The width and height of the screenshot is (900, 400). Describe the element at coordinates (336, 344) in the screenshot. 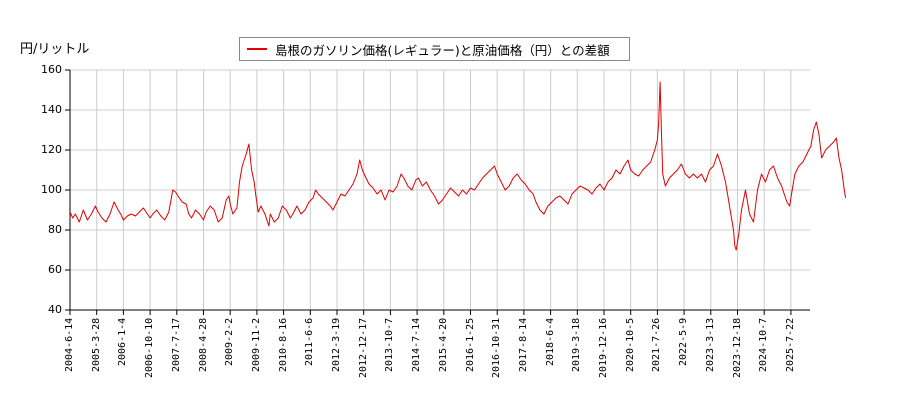

I see `x-tick-label: 2012-3-19` at that location.